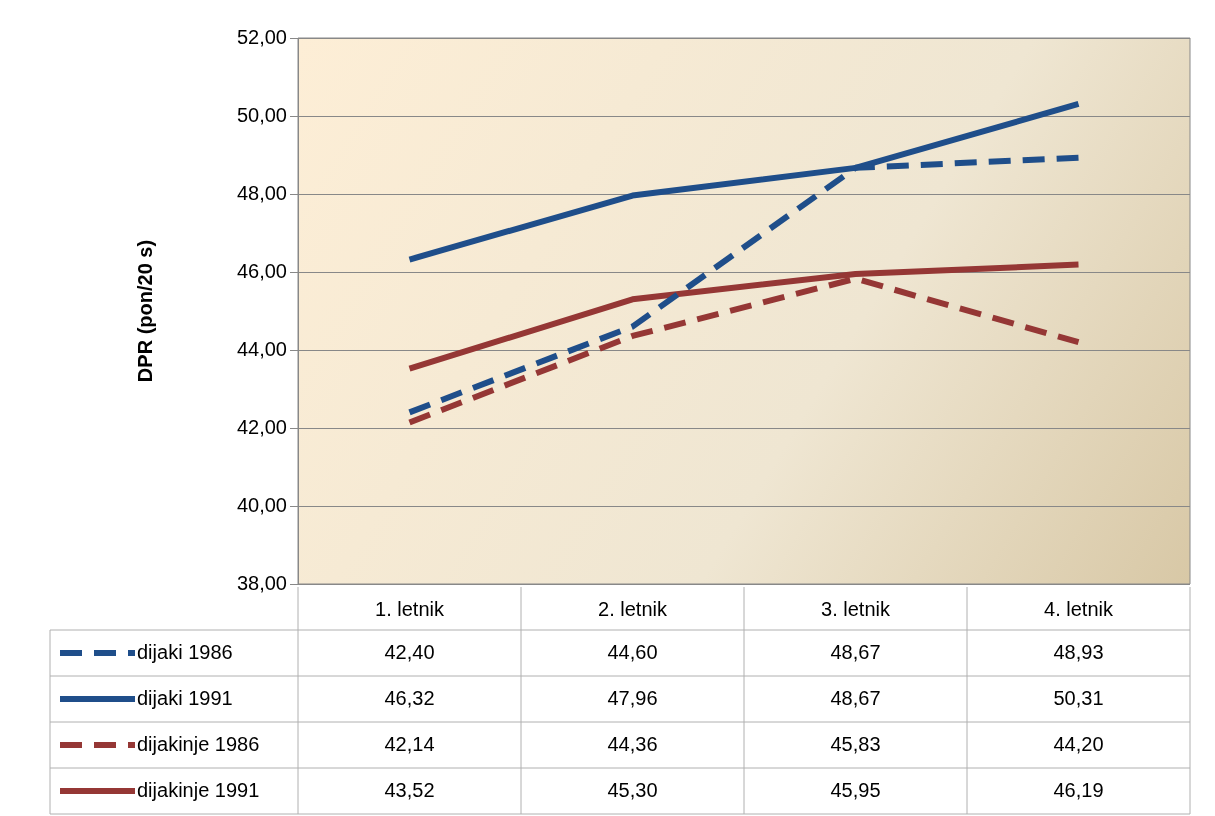  Describe the element at coordinates (185, 697) in the screenshot. I see `legend-label: dijaki 1991` at that location.